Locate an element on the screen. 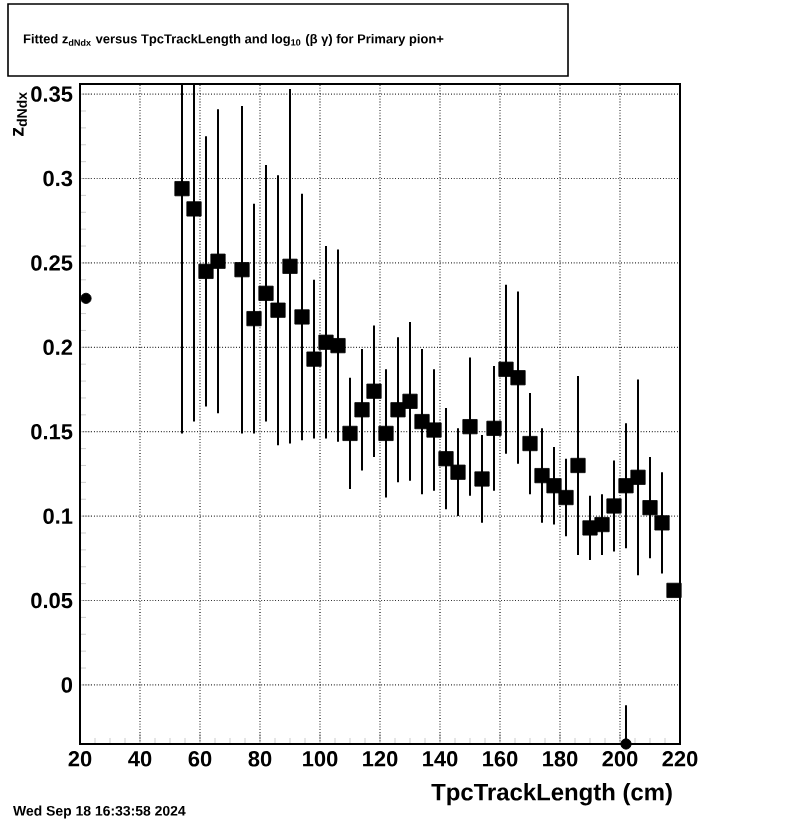 The height and width of the screenshot is (828, 800). x-tick-label: 120 is located at coordinates (380, 759).